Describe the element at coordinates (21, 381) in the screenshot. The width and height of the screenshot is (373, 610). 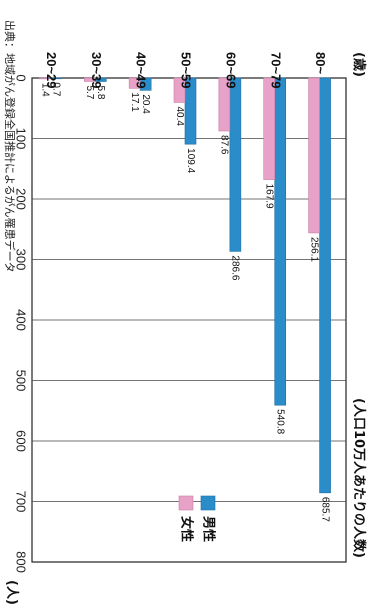
I see `tick-label: 500` at that location.